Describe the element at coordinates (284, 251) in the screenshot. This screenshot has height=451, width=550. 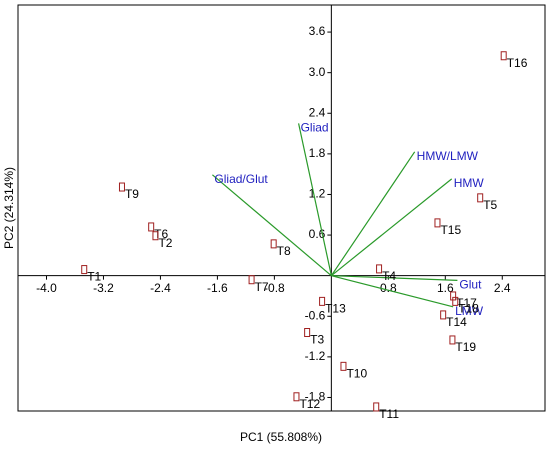
I see `point-label: T8` at that location.